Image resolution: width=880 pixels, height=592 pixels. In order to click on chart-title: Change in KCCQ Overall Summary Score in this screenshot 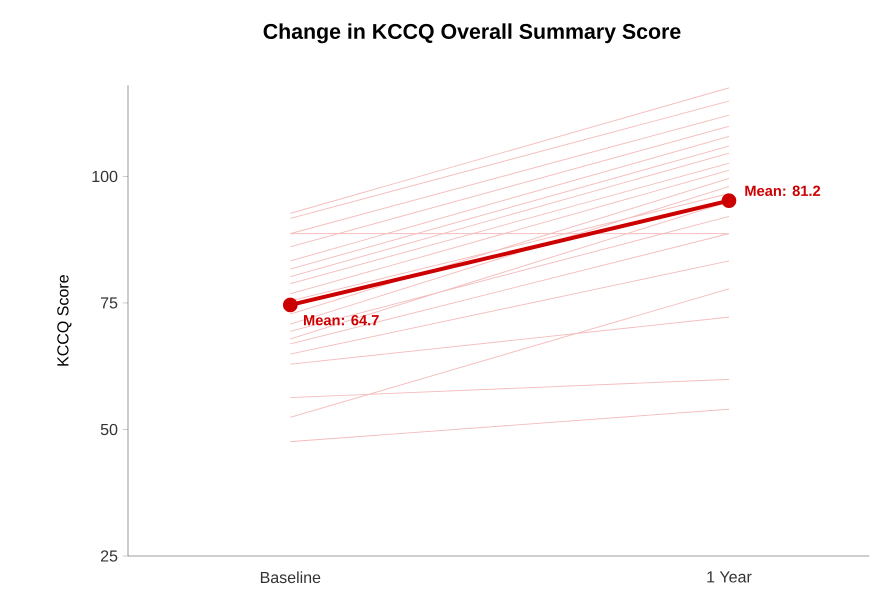, I will do `click(472, 33)`.